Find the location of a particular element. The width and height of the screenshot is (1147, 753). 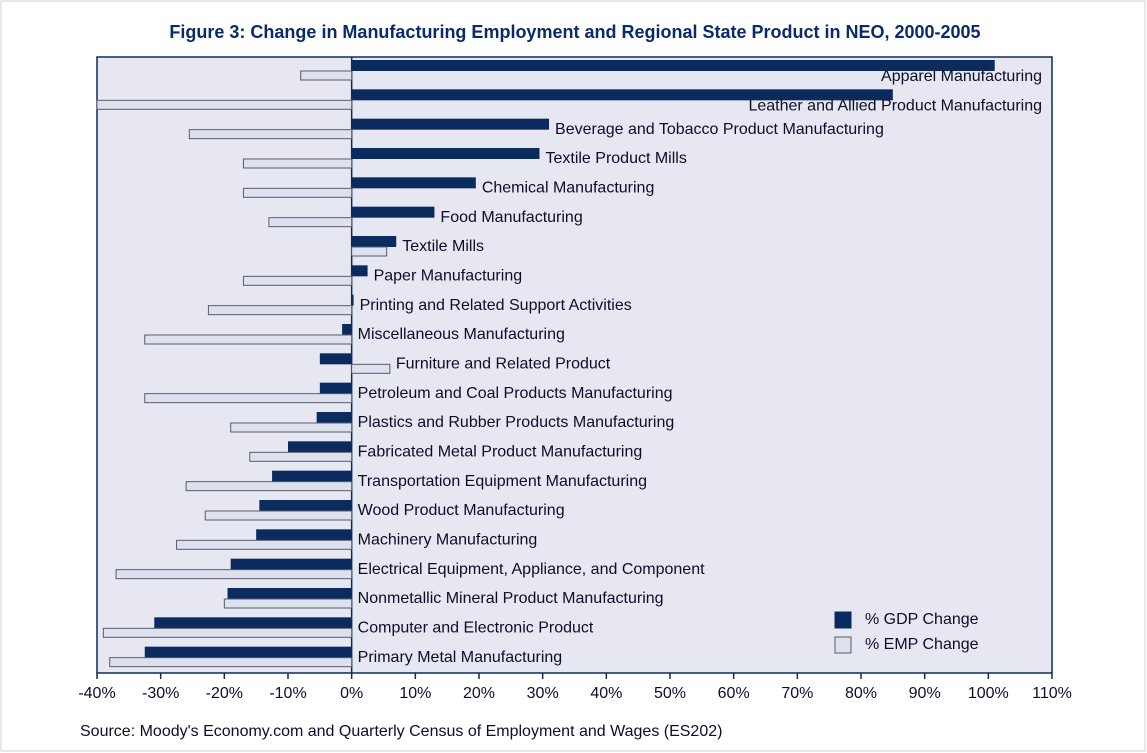

category-label: Transportation Equipment Manufacturing is located at coordinates (502, 481).